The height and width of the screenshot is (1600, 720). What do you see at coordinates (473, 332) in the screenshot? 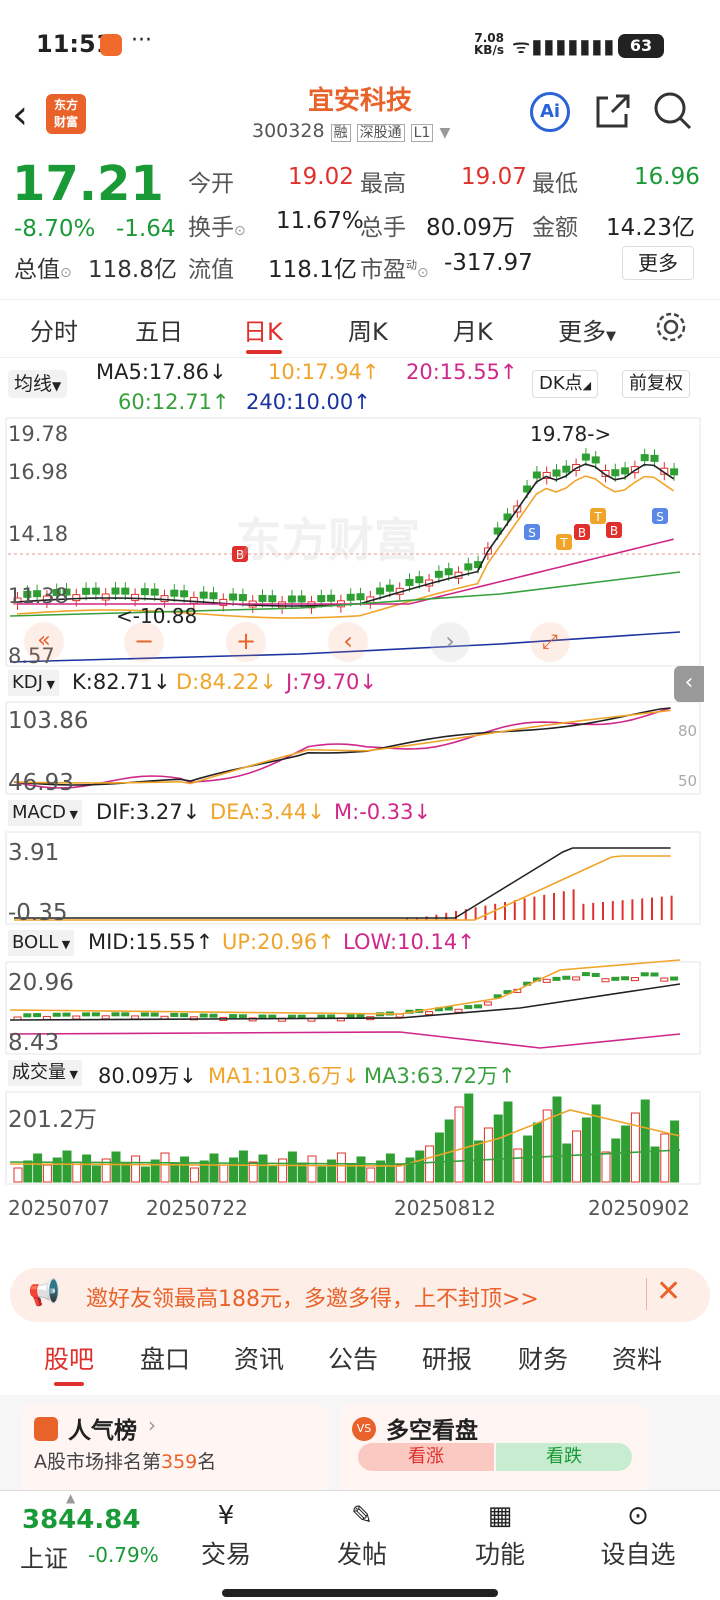
I see `tab-monthly-k: 月K` at bounding box center [473, 332].